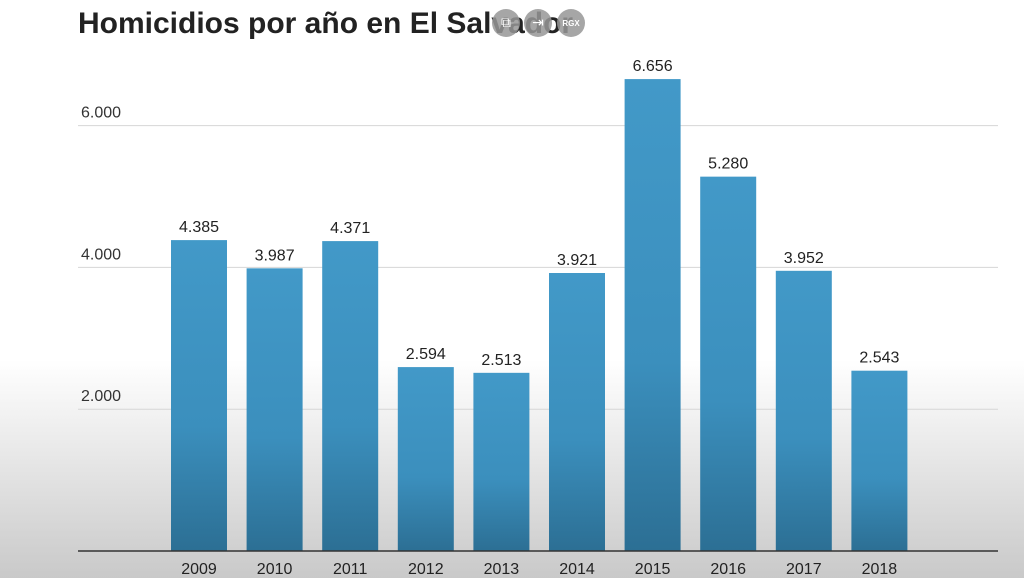 The width and height of the screenshot is (1024, 578). Describe the element at coordinates (539, 569) in the screenshot. I see `x-axis-ticks: 2009 2010 2011 2012 2013 2014 2015 2016 2017 2018` at that location.